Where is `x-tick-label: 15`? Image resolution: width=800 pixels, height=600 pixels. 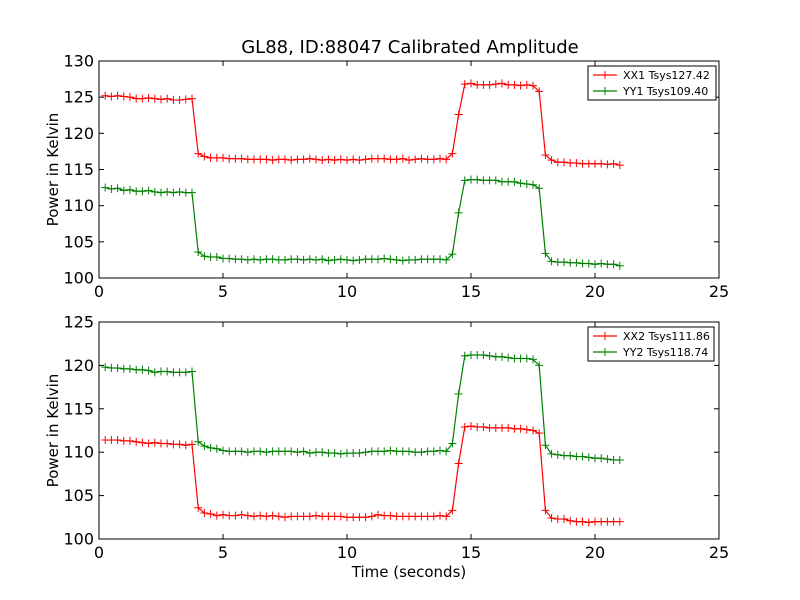
x-tick-label: 15 is located at coordinates (471, 552).